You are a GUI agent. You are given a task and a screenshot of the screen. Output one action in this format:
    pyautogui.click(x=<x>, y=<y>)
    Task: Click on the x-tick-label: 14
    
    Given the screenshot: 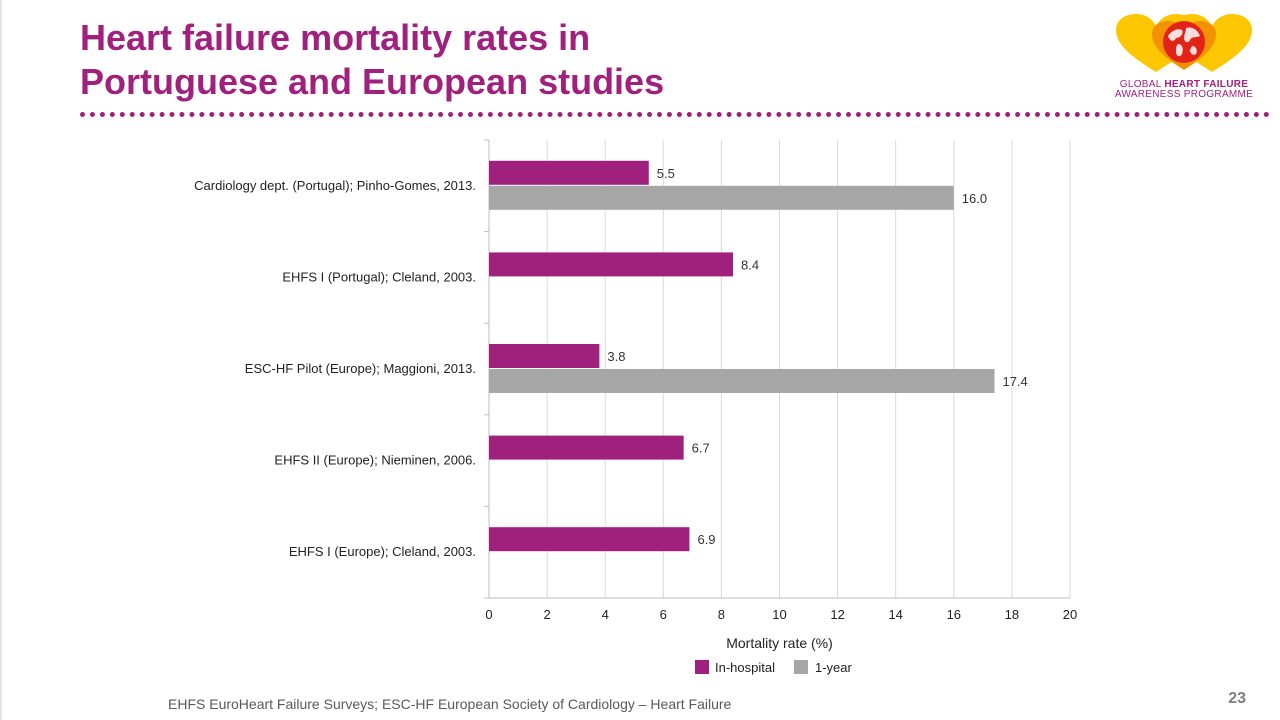 What is the action you would take?
    pyautogui.click(x=895, y=614)
    